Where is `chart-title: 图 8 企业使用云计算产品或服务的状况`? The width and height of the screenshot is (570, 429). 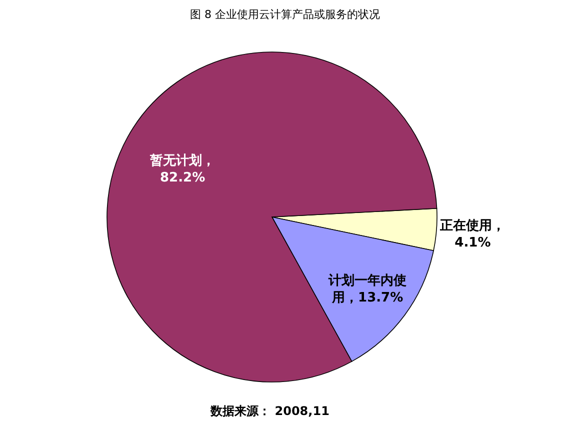
chart-title: 图 8 企业使用云计算产品或服务的状况 is located at coordinates (285, 14).